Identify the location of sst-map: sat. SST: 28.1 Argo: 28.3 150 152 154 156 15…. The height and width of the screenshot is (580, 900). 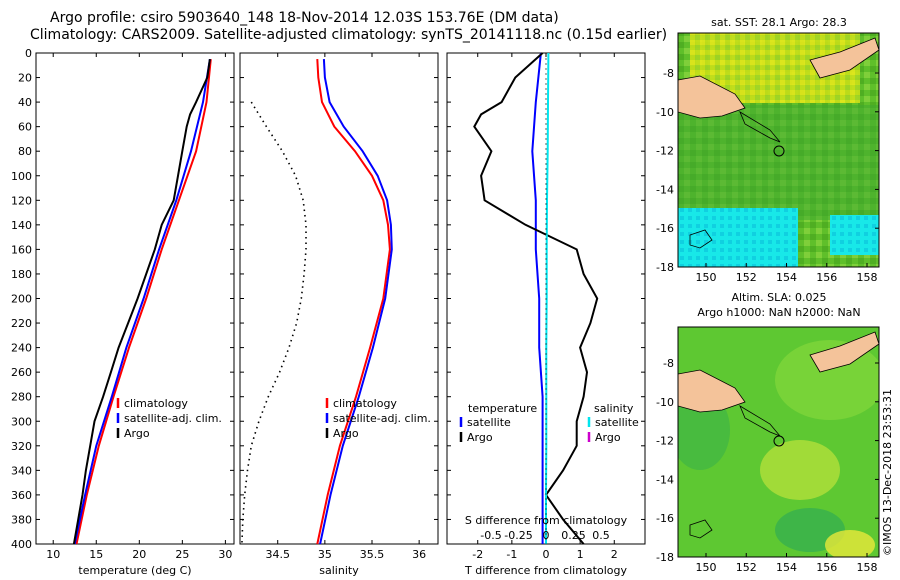
(768, 150).